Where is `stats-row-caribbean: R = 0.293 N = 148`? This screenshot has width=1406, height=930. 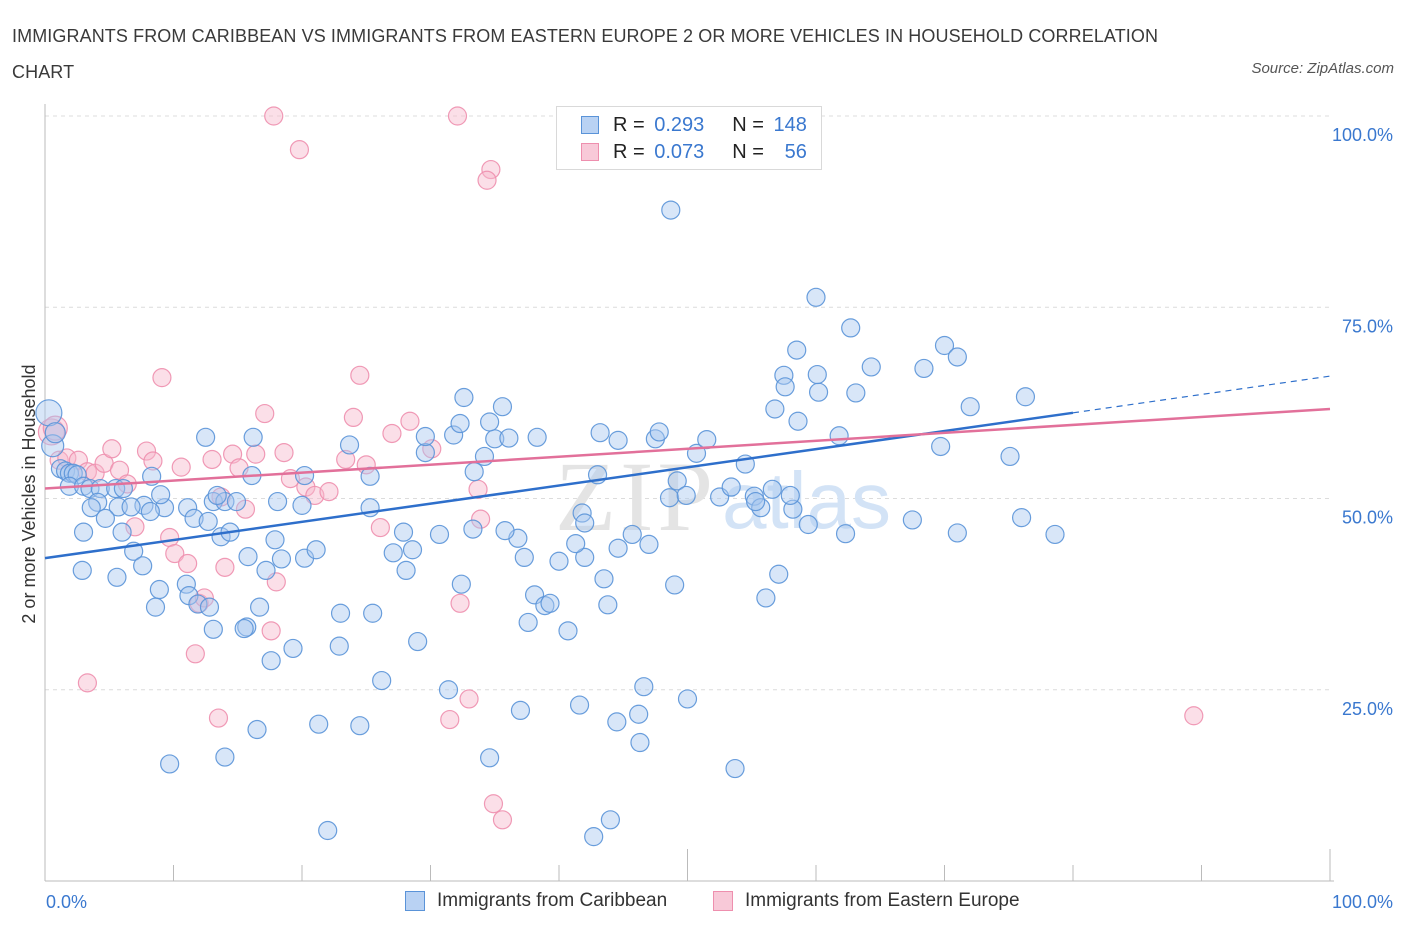 stats-row-caribbean: R = 0.293 N = 148 is located at coordinates (694, 125).